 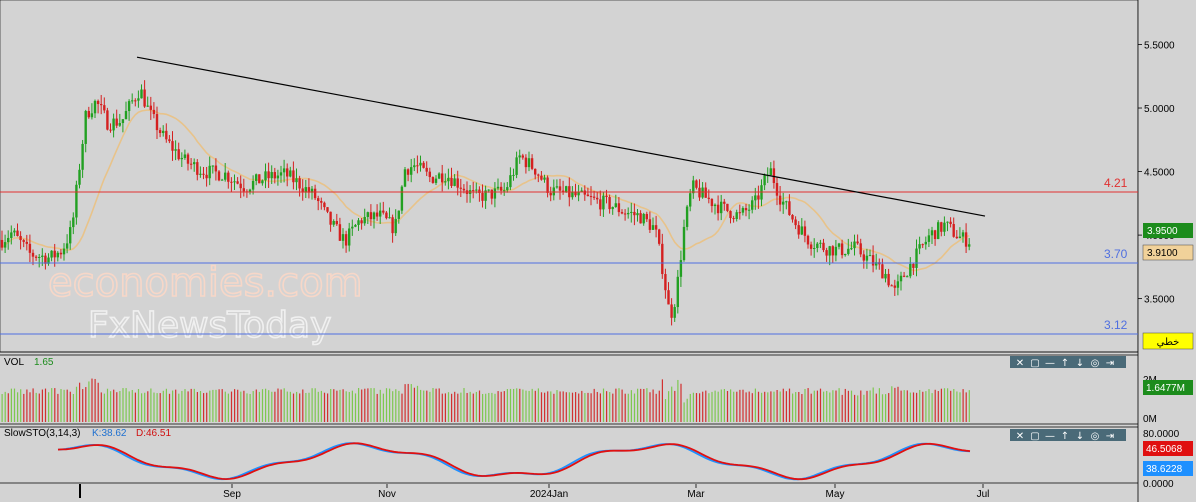 What do you see at coordinates (1159, 173) in the screenshot?
I see `price-tick-label: 4.5000` at bounding box center [1159, 173].